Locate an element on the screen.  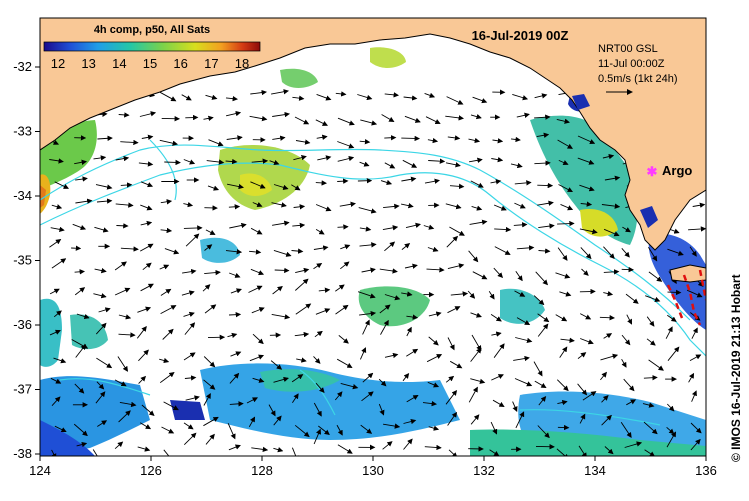
colorbar-tick-label: 12 is located at coordinates (58, 63).